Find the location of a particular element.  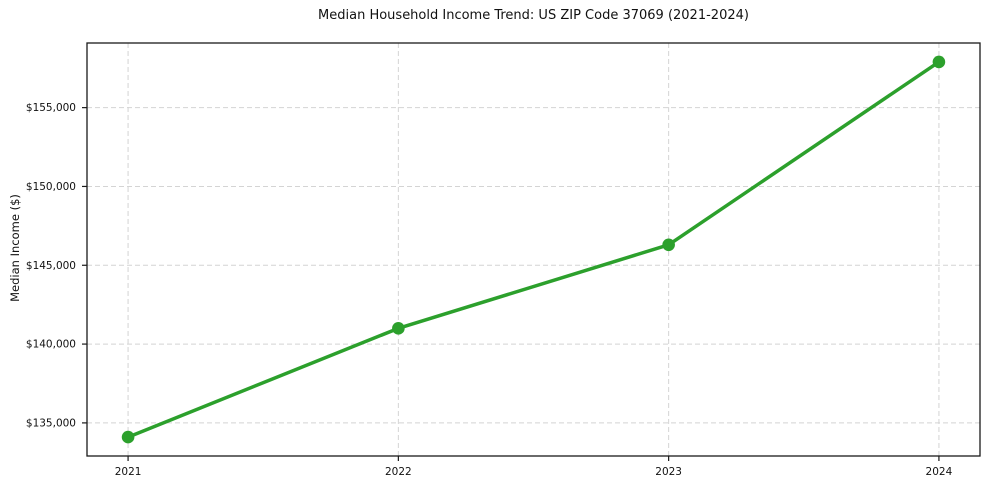

y-tick-label: $150,000 is located at coordinates (51, 187).